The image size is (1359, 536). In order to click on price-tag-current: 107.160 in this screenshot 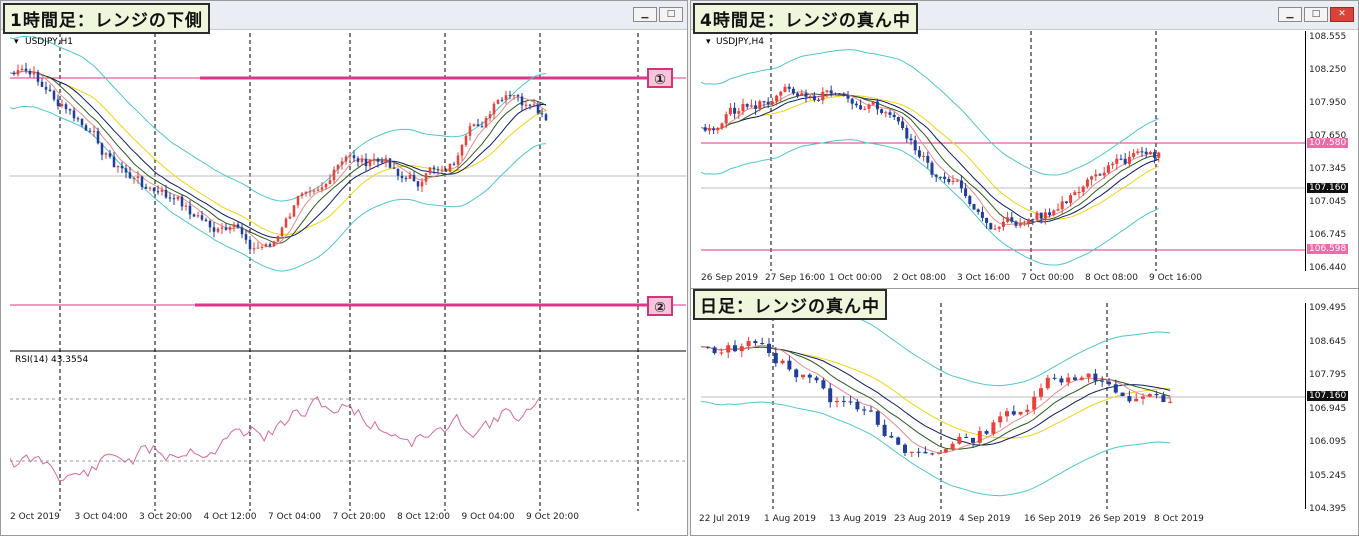, I will do `click(1328, 396)`.